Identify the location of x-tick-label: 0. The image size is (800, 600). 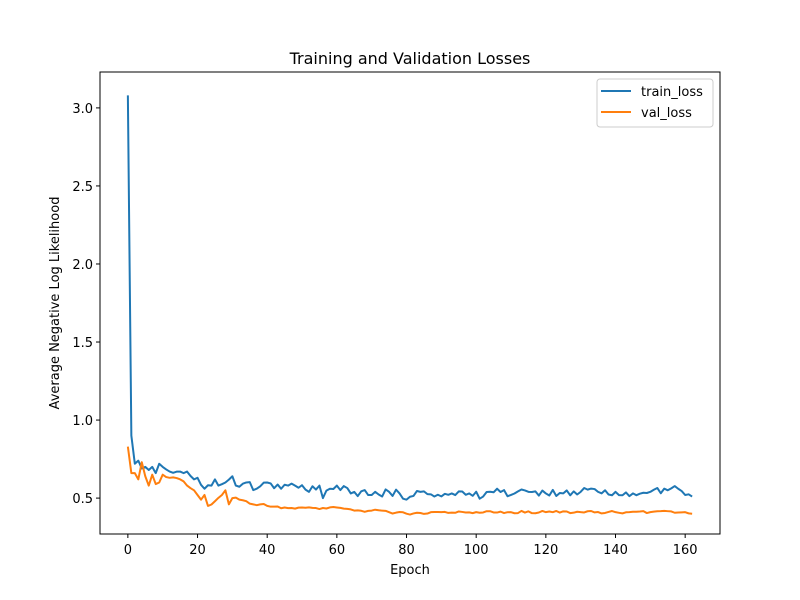
(128, 550).